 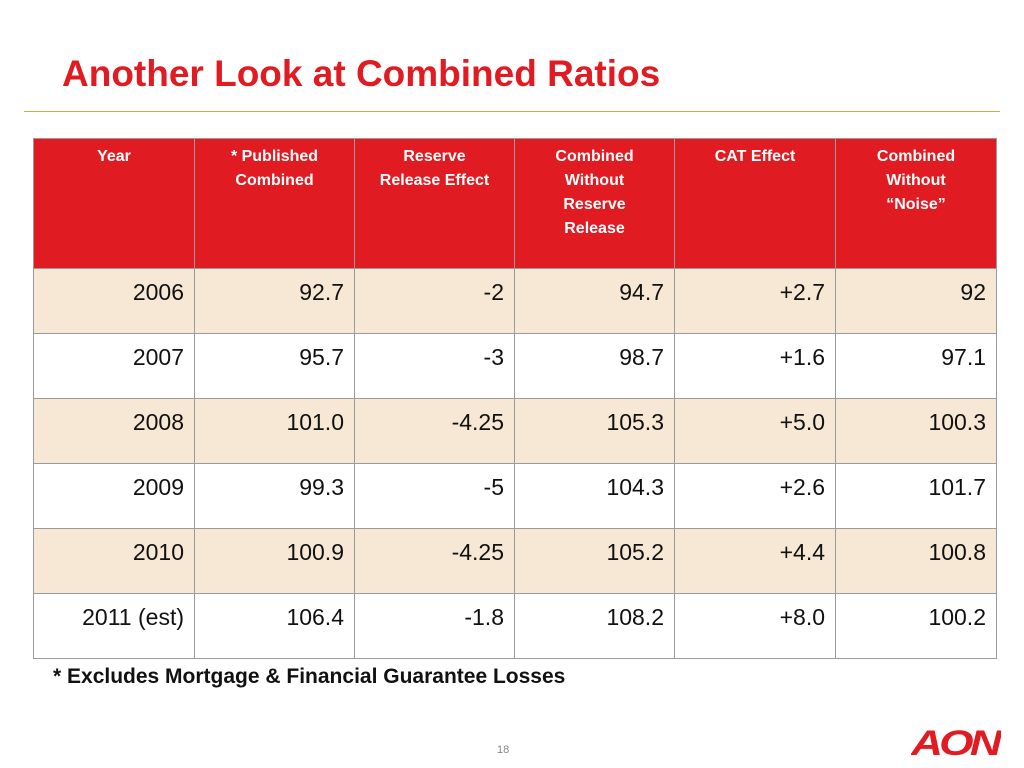 I want to click on cell-combined-without-reserve-release: 104.3, so click(x=594, y=496).